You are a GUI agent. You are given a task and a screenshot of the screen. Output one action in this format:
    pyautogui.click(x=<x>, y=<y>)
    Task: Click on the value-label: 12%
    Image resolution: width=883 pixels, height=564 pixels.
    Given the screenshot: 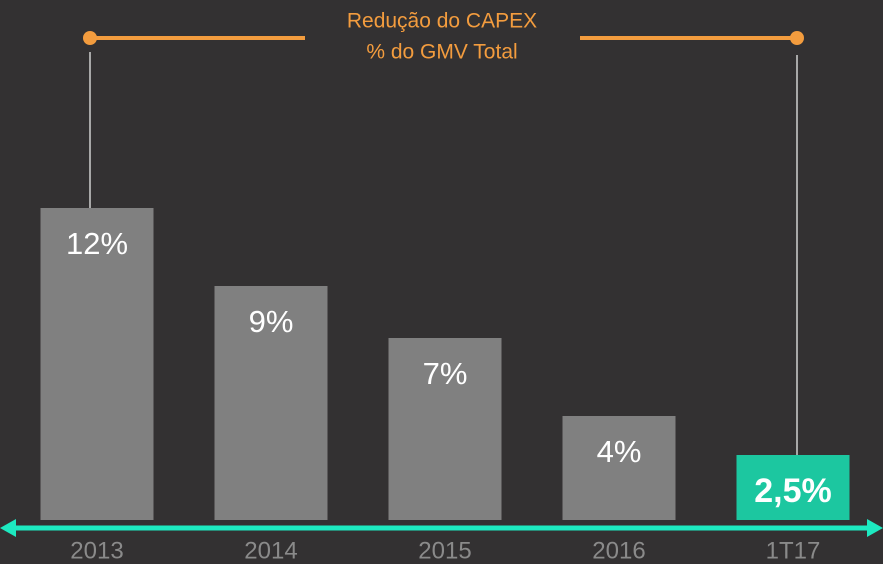 What is the action you would take?
    pyautogui.click(x=97, y=243)
    